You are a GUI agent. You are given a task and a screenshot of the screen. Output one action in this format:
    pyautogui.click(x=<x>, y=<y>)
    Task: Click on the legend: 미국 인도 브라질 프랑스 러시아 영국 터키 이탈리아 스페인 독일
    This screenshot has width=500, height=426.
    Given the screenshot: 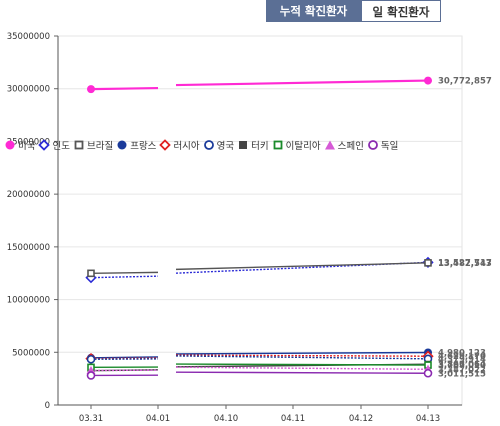 What is the action you would take?
    pyautogui.click(x=202, y=145)
    